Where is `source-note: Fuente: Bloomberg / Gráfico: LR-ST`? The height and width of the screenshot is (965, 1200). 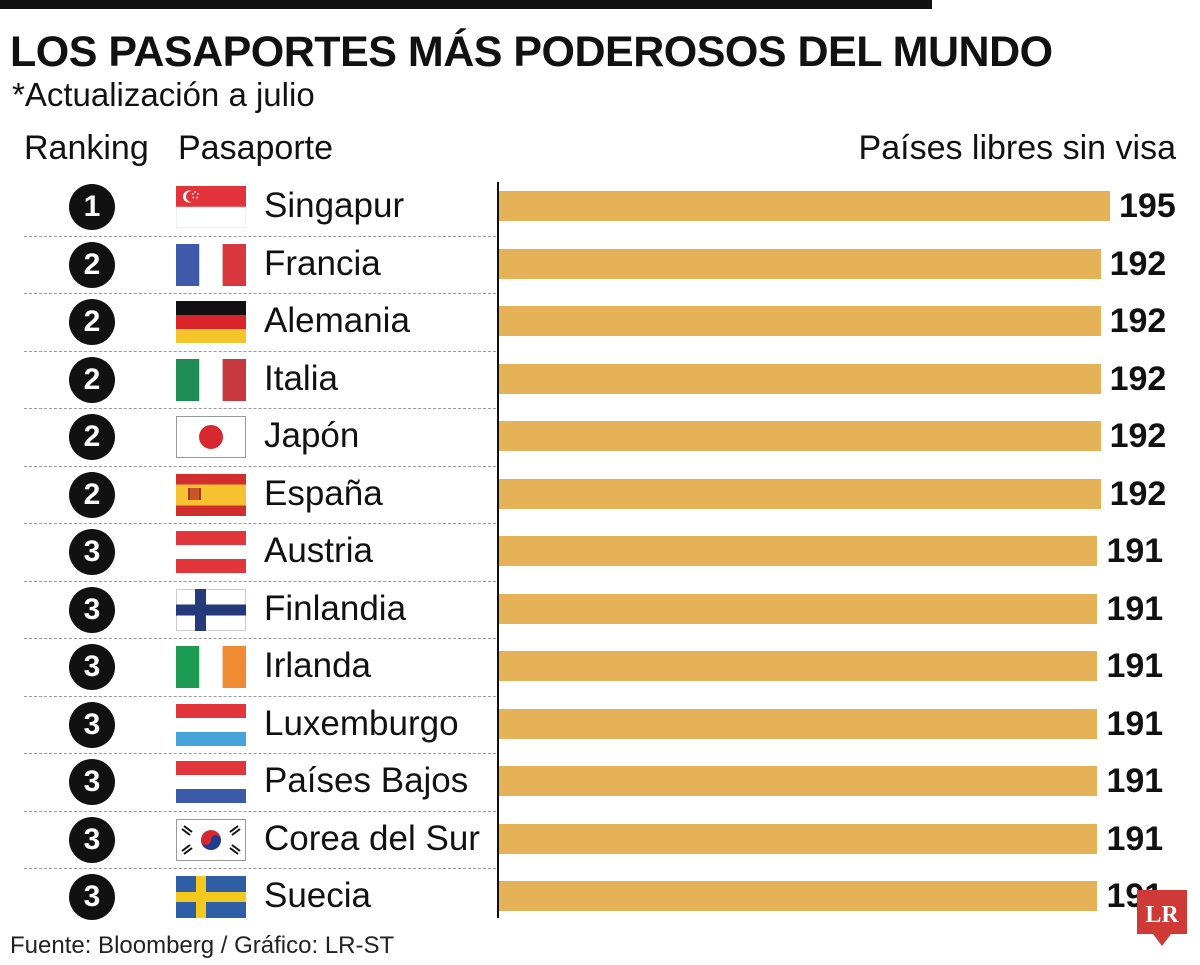
source-note: Fuente: Bloomberg / Gráfico: LR-ST is located at coordinates (202, 945).